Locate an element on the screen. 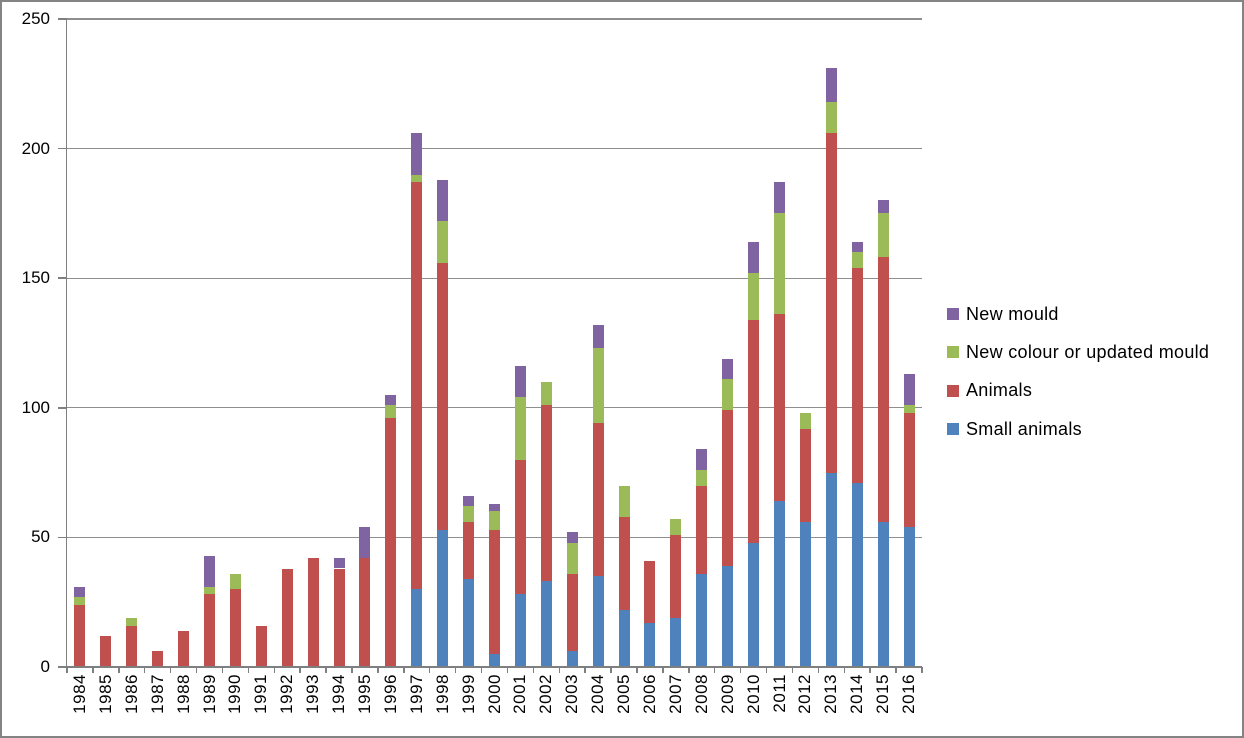 The image size is (1244, 738). bar-segment-2008-animals is located at coordinates (702, 529).